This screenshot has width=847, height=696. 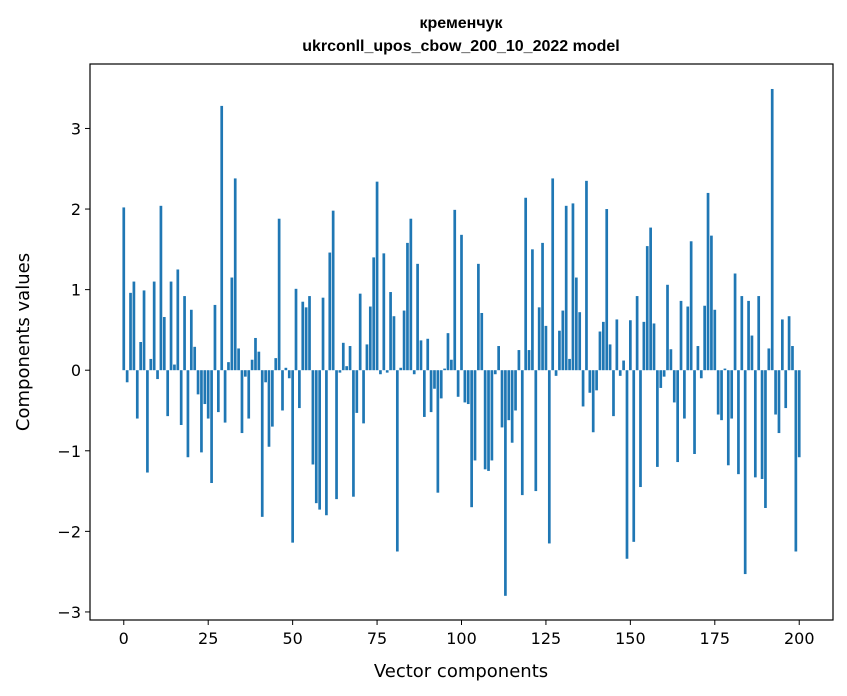 What do you see at coordinates (69, 451) in the screenshot?
I see `y-tick-label: −1` at bounding box center [69, 451].